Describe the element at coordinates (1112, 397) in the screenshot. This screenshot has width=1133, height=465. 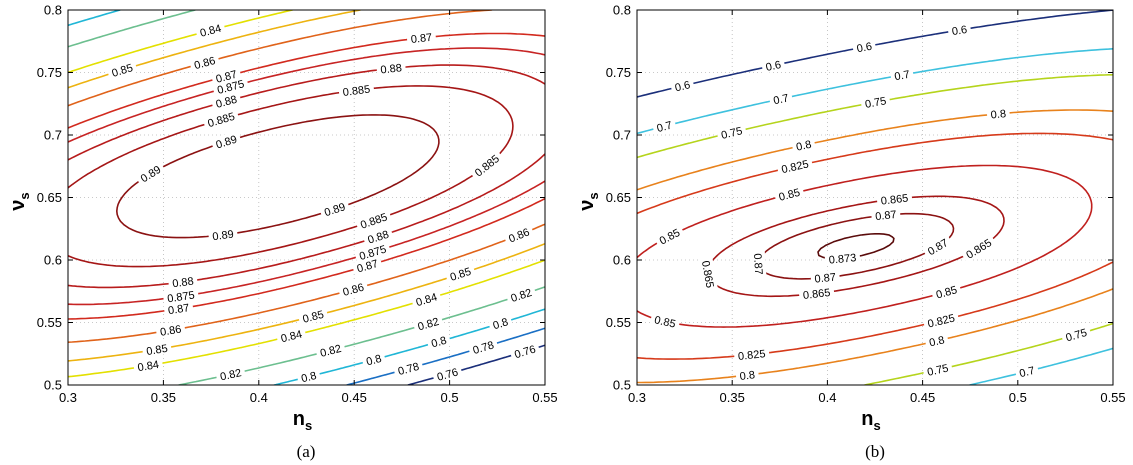
I see `x-tick-label: 0.55` at that location.